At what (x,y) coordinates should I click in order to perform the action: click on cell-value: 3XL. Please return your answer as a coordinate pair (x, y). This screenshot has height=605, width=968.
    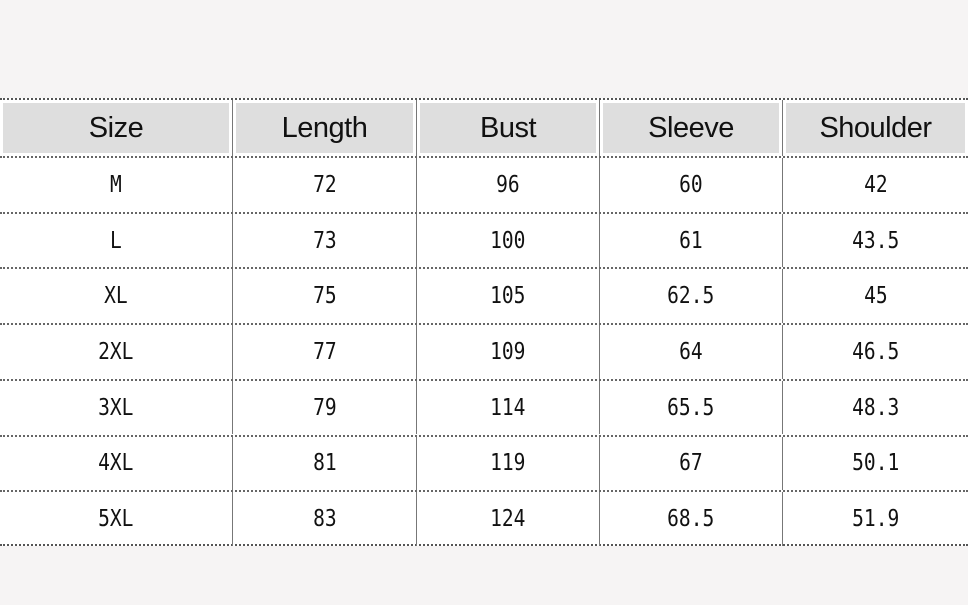
    Looking at the image, I should click on (116, 407).